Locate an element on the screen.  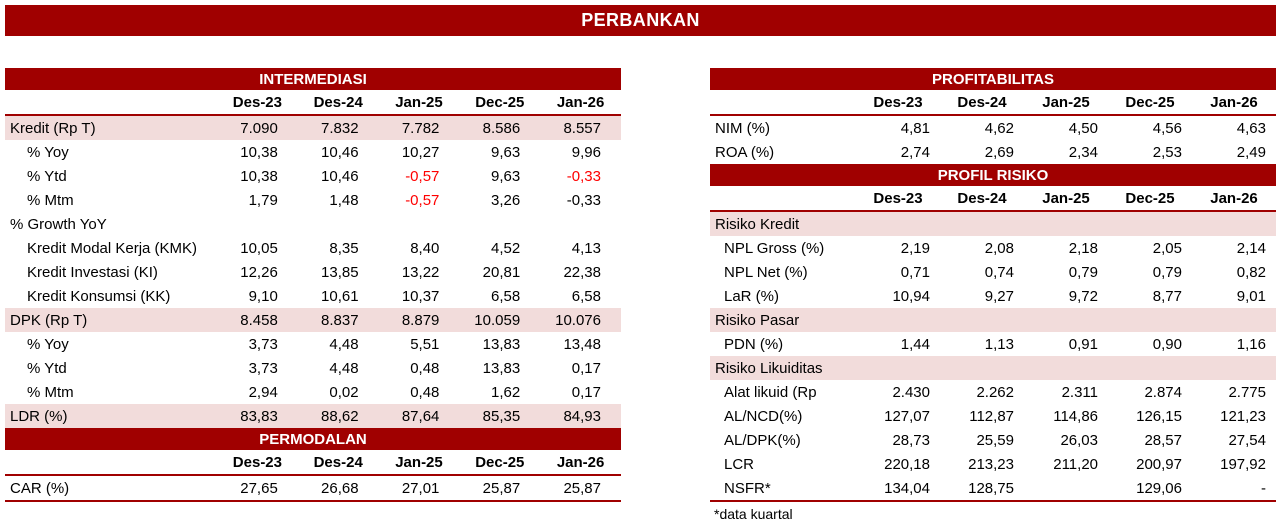
value-cell: 4,13 is located at coordinates (586, 248).